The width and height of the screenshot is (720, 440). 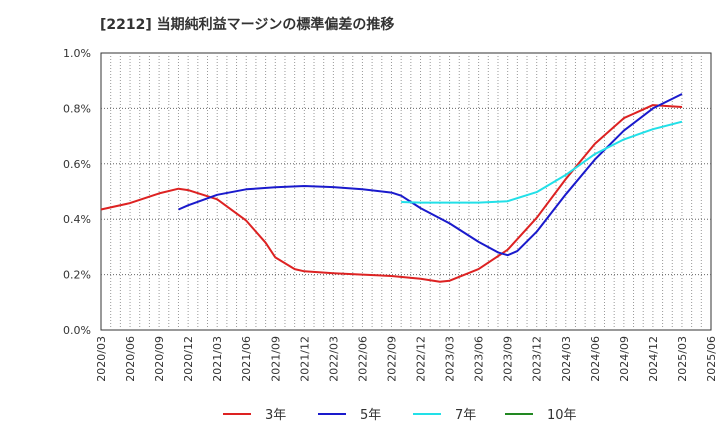 I want to click on x-tick-label: 2020/12, so click(x=188, y=359).